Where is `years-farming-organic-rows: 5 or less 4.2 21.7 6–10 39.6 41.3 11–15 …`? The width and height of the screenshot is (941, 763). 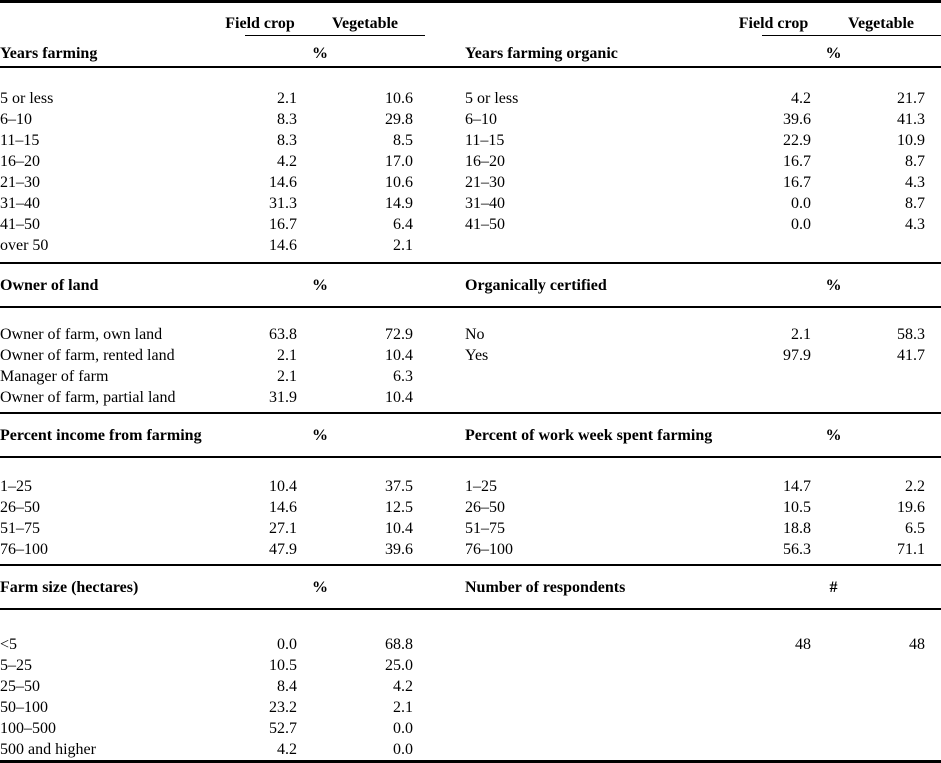 years-farming-organic-rows: 5 or less 4.2 21.7 6–10 39.6 41.3 11–15 … is located at coordinates (703, 172).